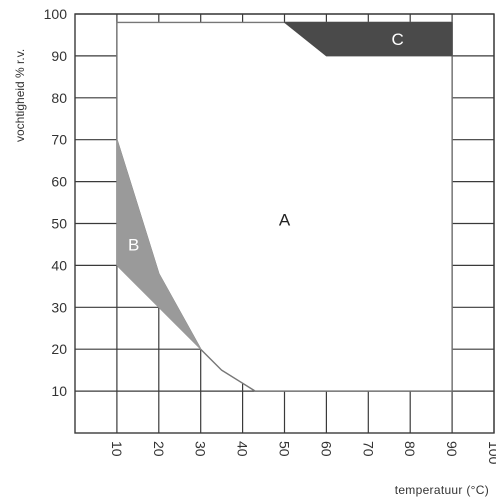 This screenshot has height=499, width=496. What do you see at coordinates (56, 14) in the screenshot?
I see `y-tick-label: 100` at bounding box center [56, 14].